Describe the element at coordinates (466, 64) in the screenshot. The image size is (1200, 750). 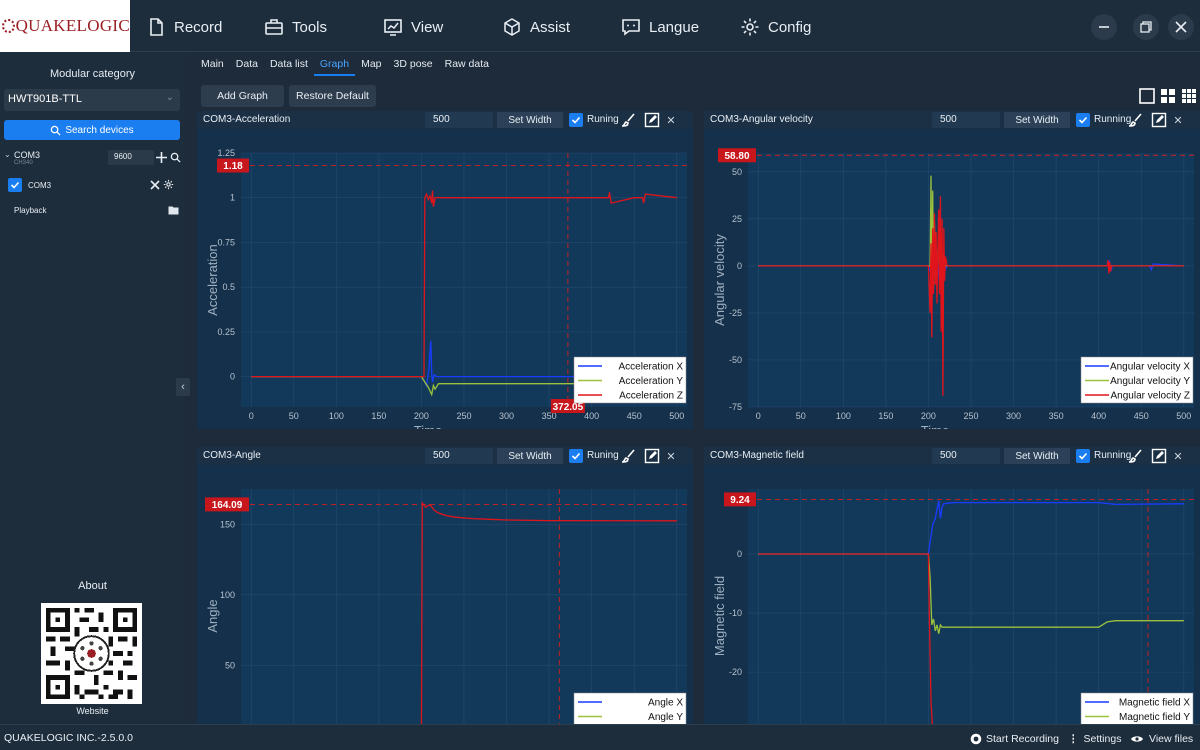
I see `tab-raw-data: Raw data` at that location.